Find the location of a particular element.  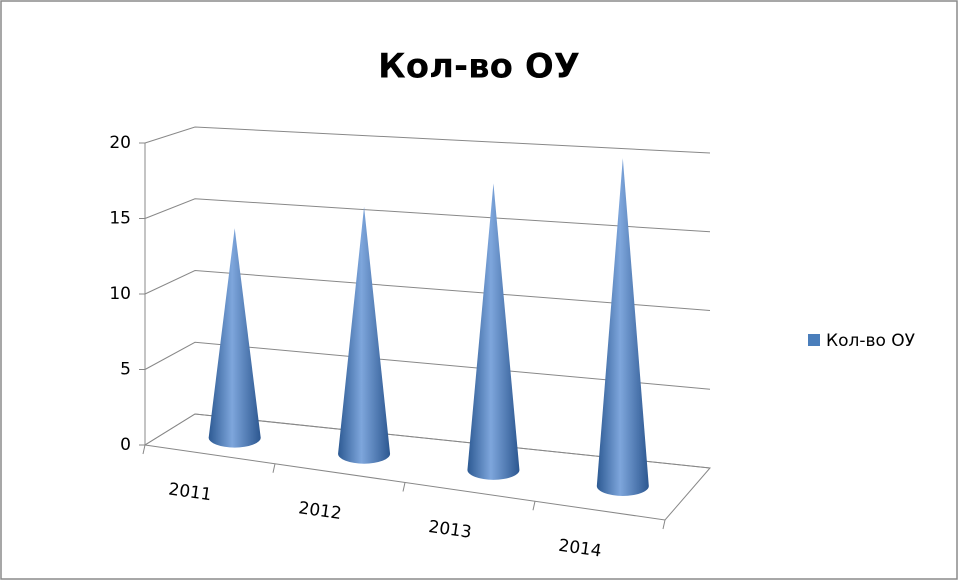

y-tick-label: 10 is located at coordinates (120, 294).